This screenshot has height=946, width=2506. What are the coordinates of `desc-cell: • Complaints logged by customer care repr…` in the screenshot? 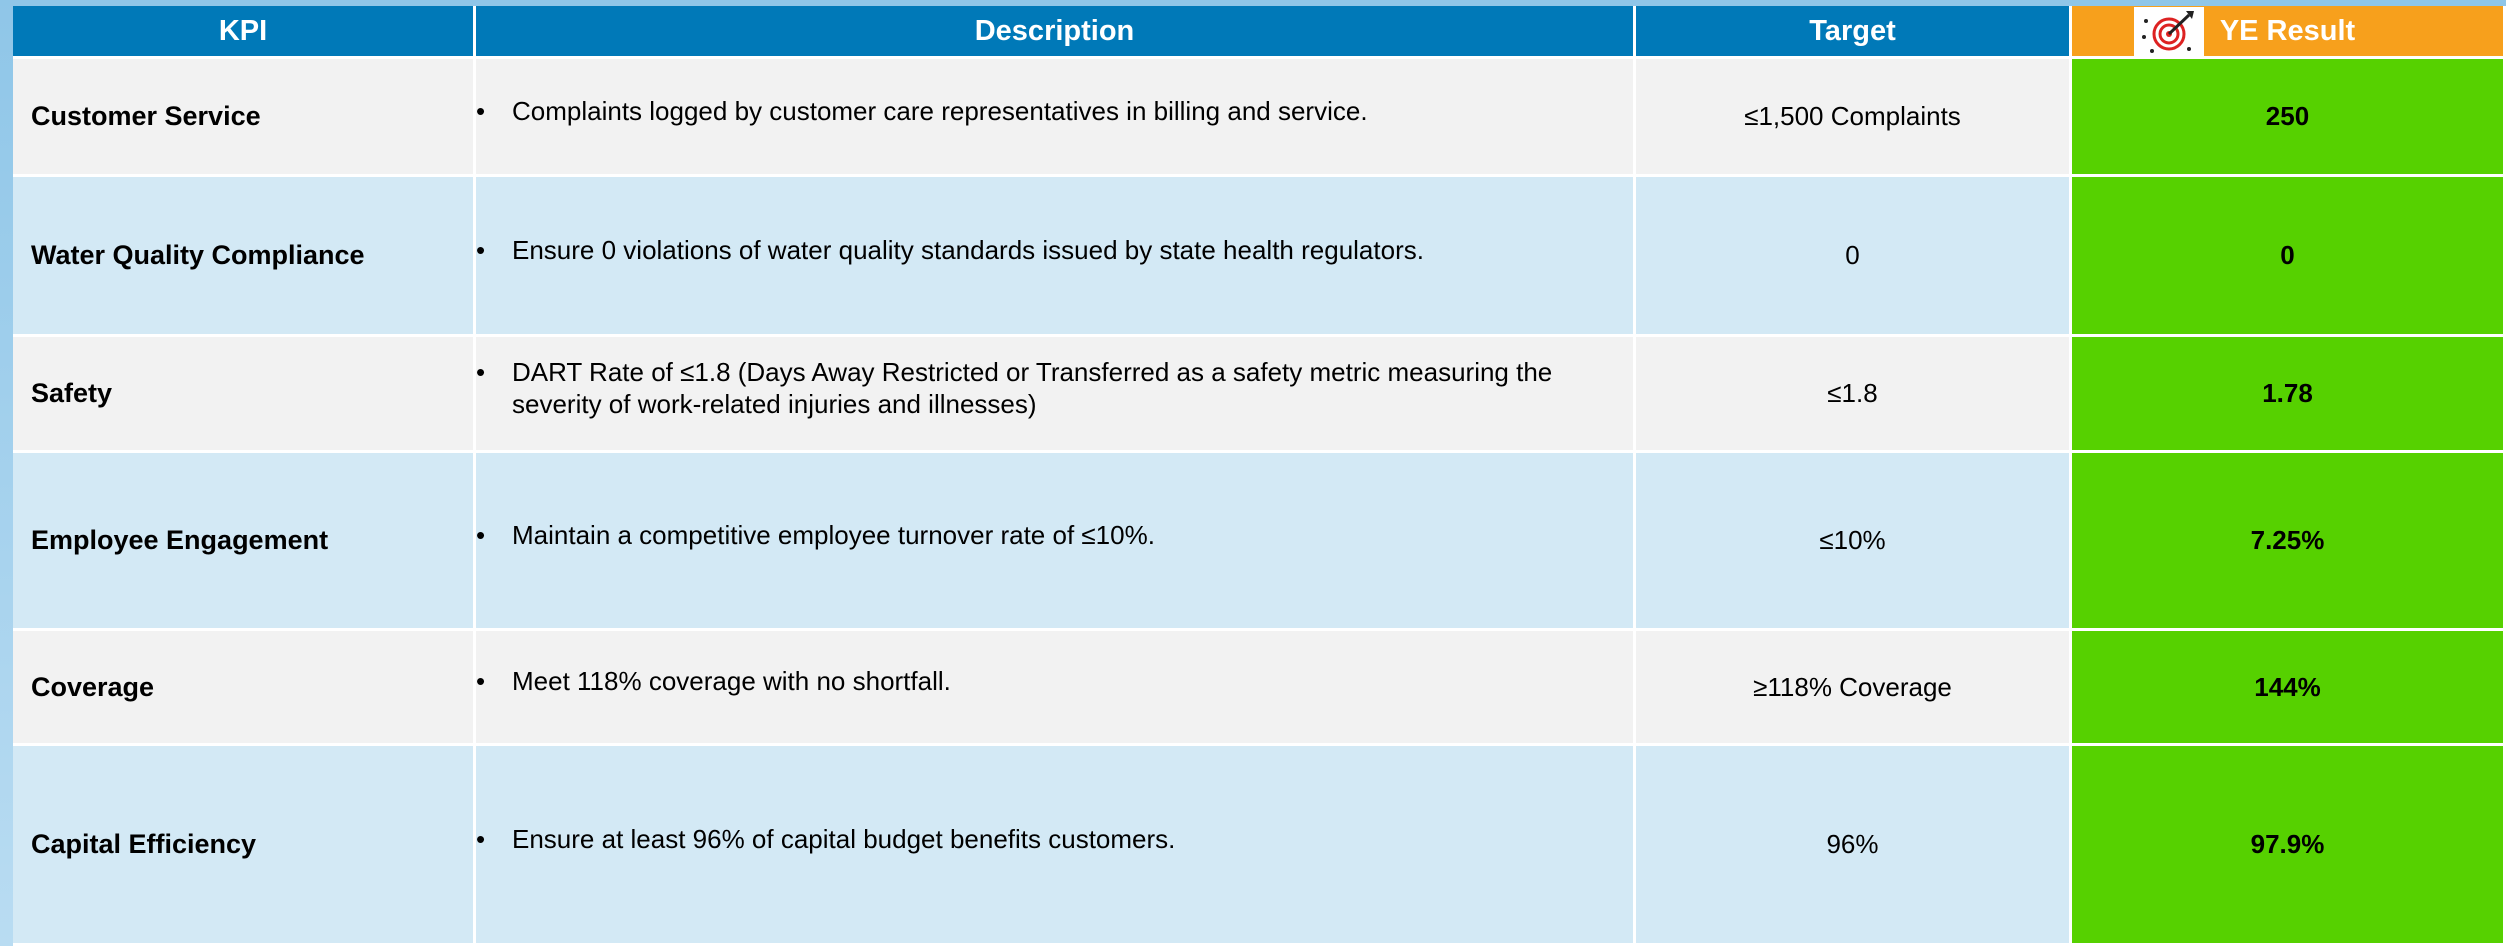 It's located at (1056, 118).